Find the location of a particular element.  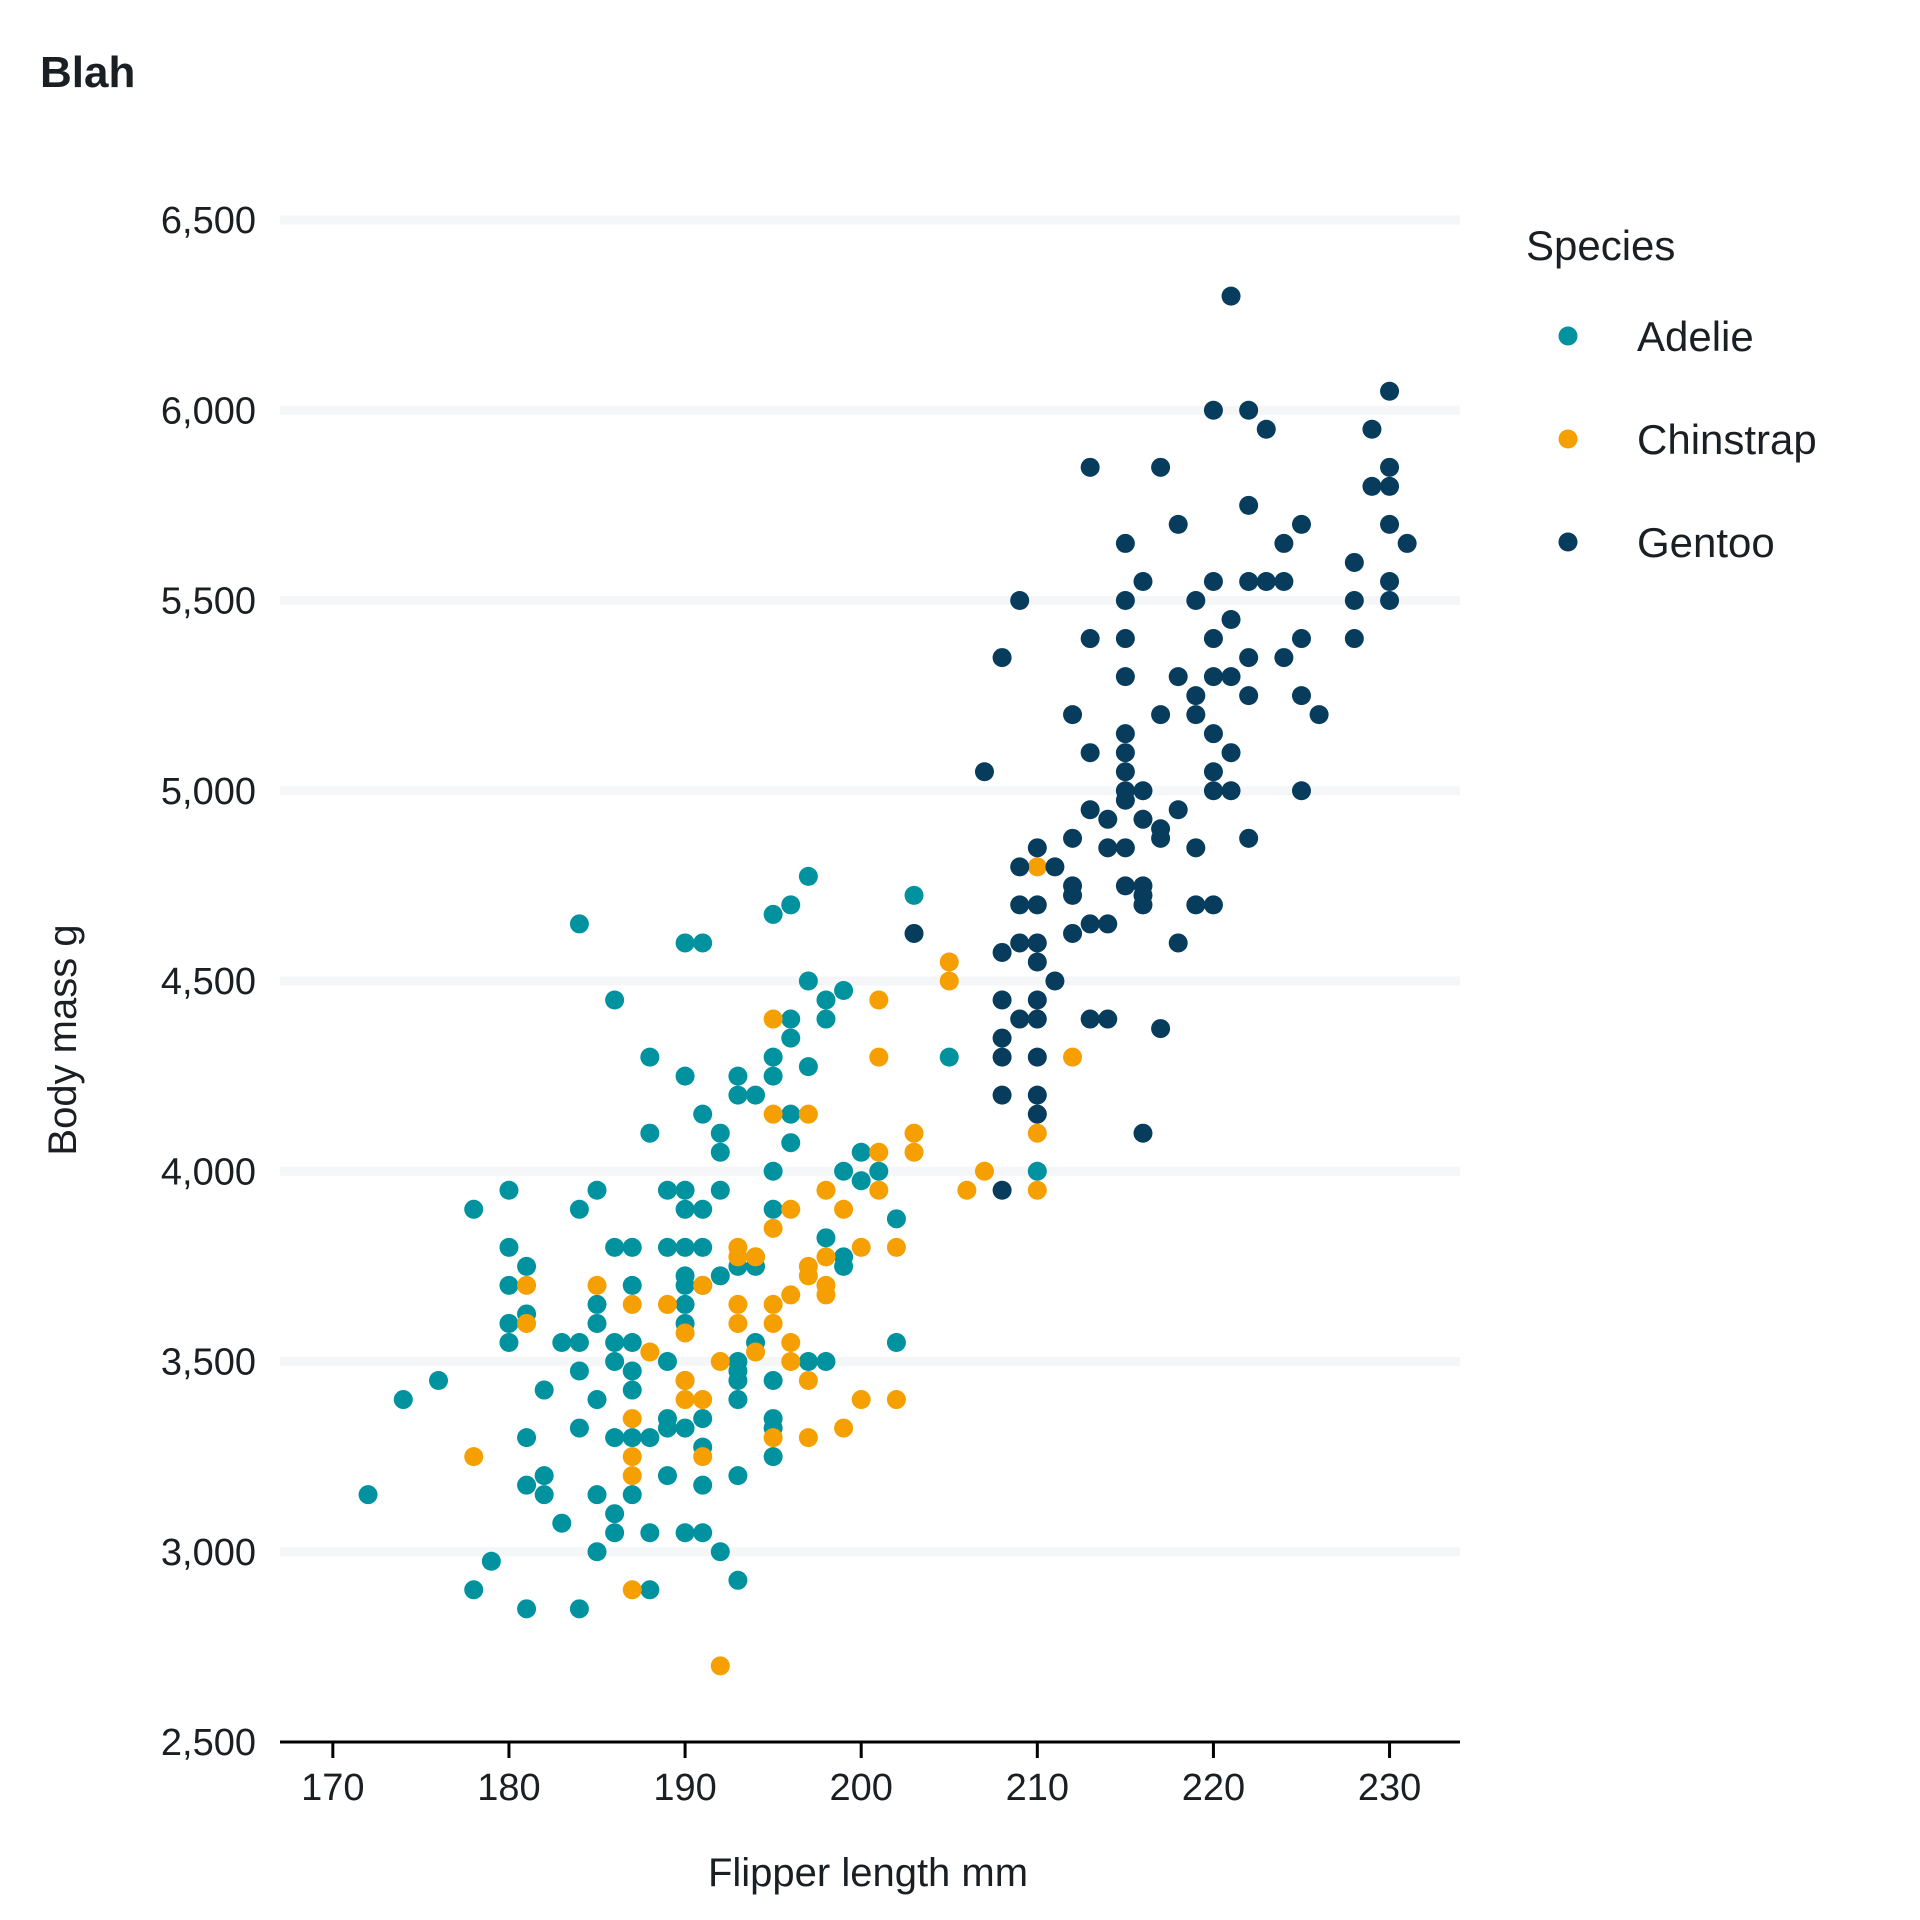

legend-marker is located at coordinates (1568, 542).